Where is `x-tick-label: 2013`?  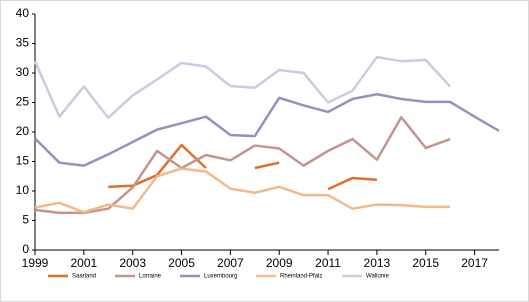 x-tick-label: 2013 is located at coordinates (377, 263).